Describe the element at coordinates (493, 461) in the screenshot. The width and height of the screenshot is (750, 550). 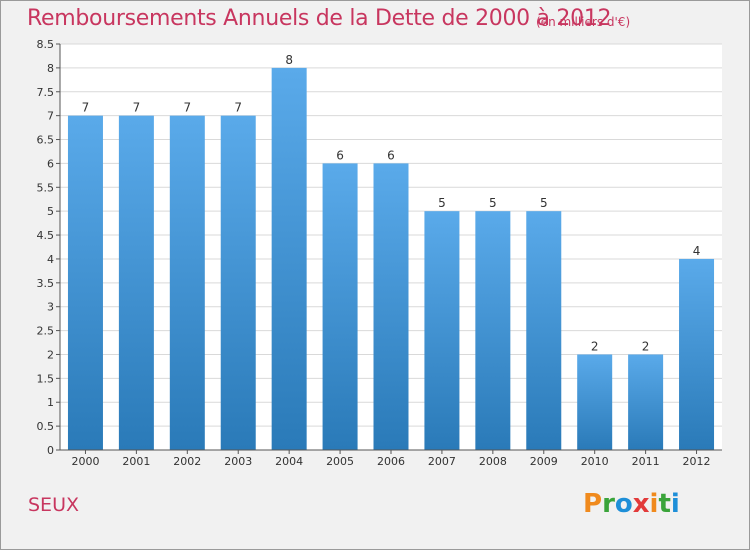
I see `x-tick-label: 2008` at that location.